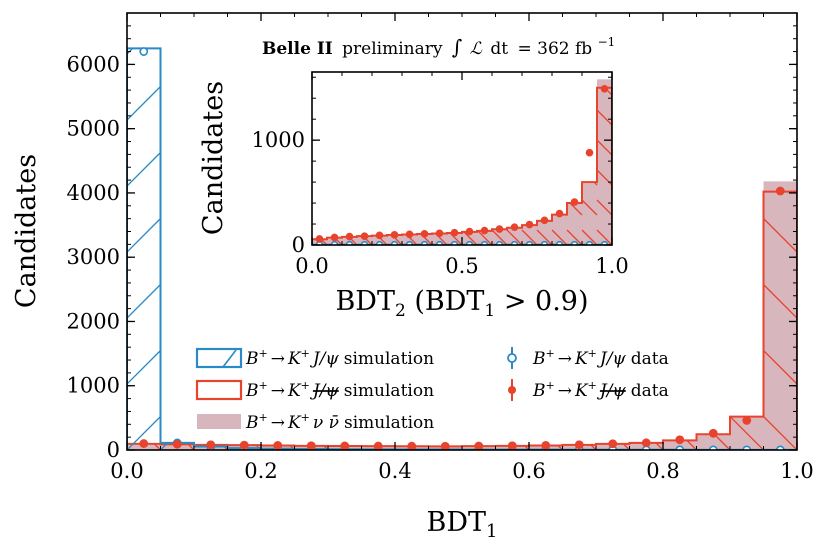 The image size is (830, 551). I want to click on svg-text:B+→K+ν ν̄simulation: B+ → K+ ν ν̄ simulation, so click(339, 422).